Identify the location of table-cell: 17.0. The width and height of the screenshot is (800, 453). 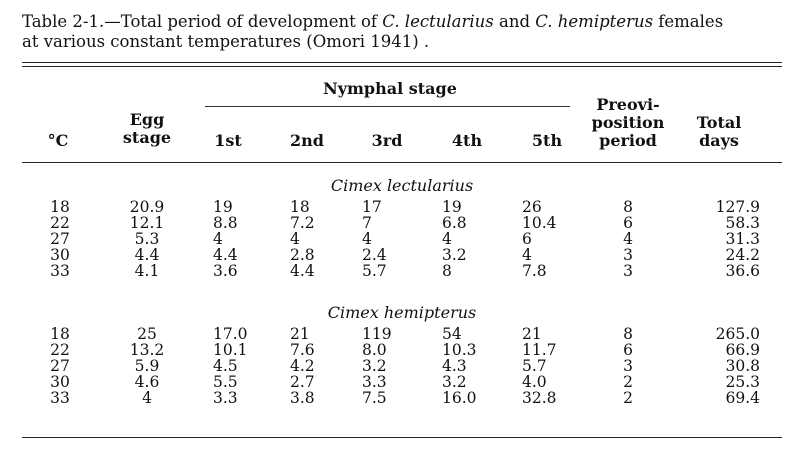
(230, 334).